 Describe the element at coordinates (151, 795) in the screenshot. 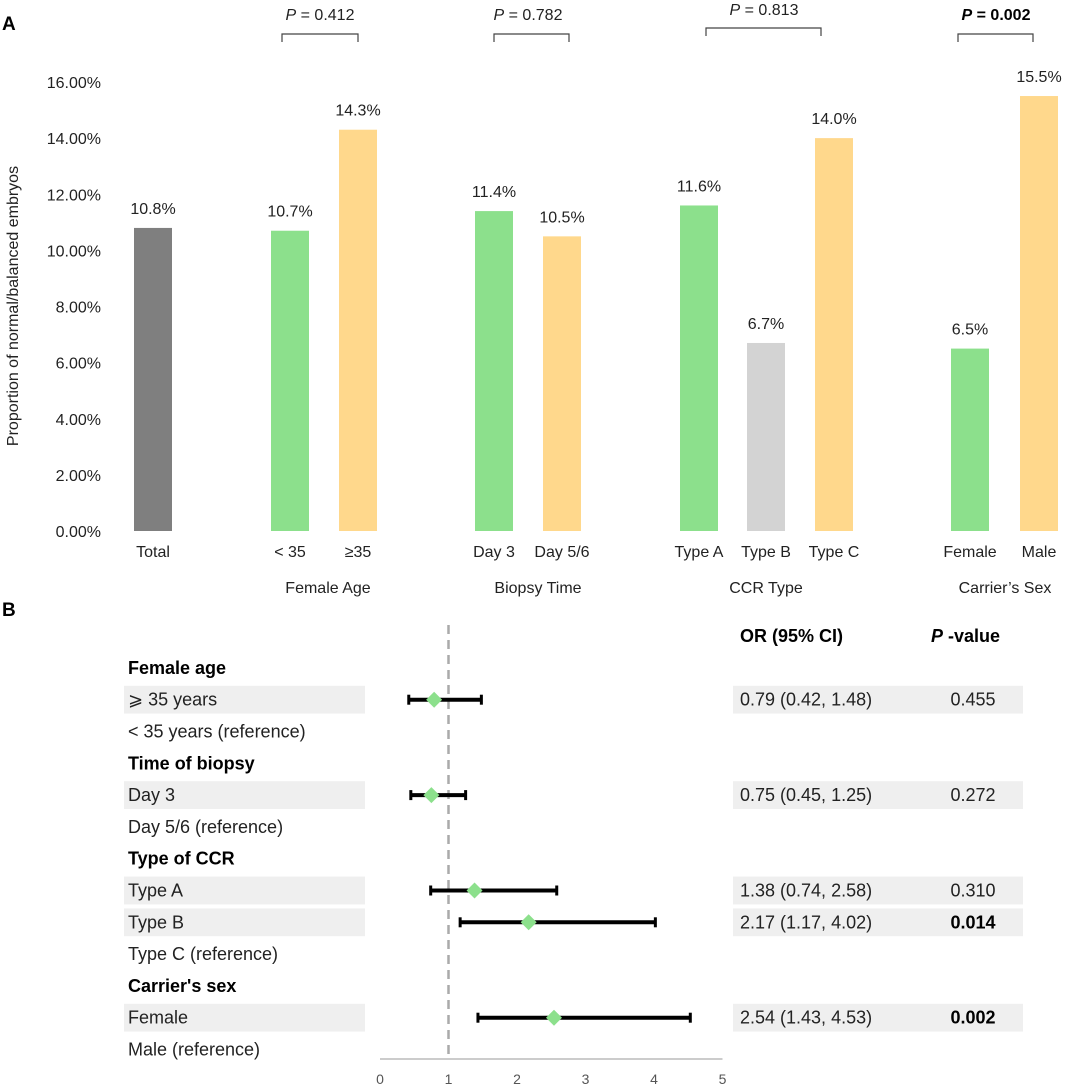

I see `row-label: Day 3` at that location.